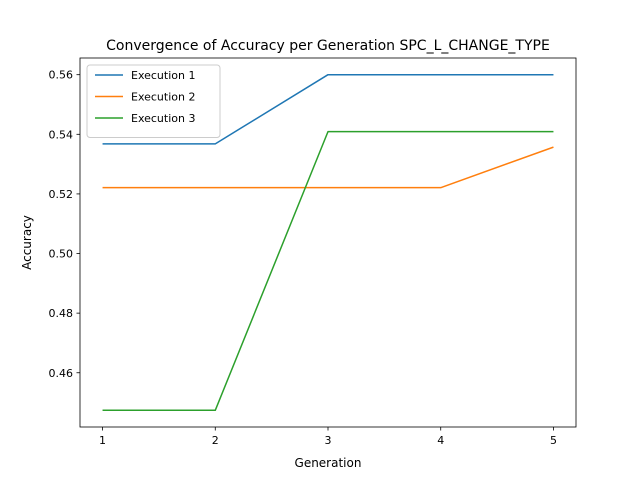 The image size is (640, 480). Describe the element at coordinates (163, 118) in the screenshot. I see `legend-label-execution-3: Execution 3` at that location.